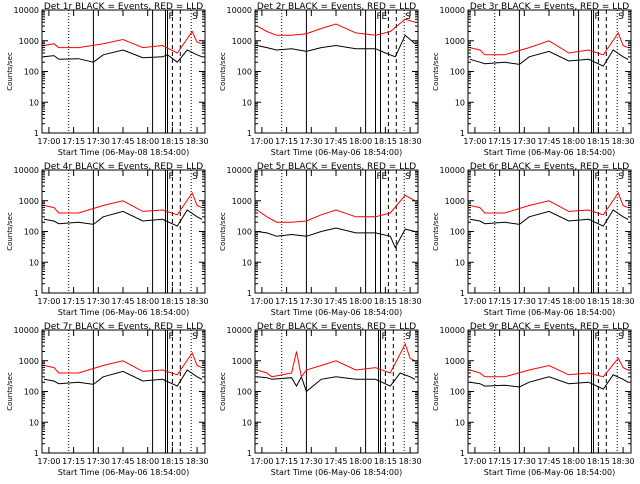 Image resolution: width=640 pixels, height=484 pixels. Describe the element at coordinates (336, 327) in the screenshot. I see `chart-title: Det 8r BLACK = Events, RED = LLD` at that location.